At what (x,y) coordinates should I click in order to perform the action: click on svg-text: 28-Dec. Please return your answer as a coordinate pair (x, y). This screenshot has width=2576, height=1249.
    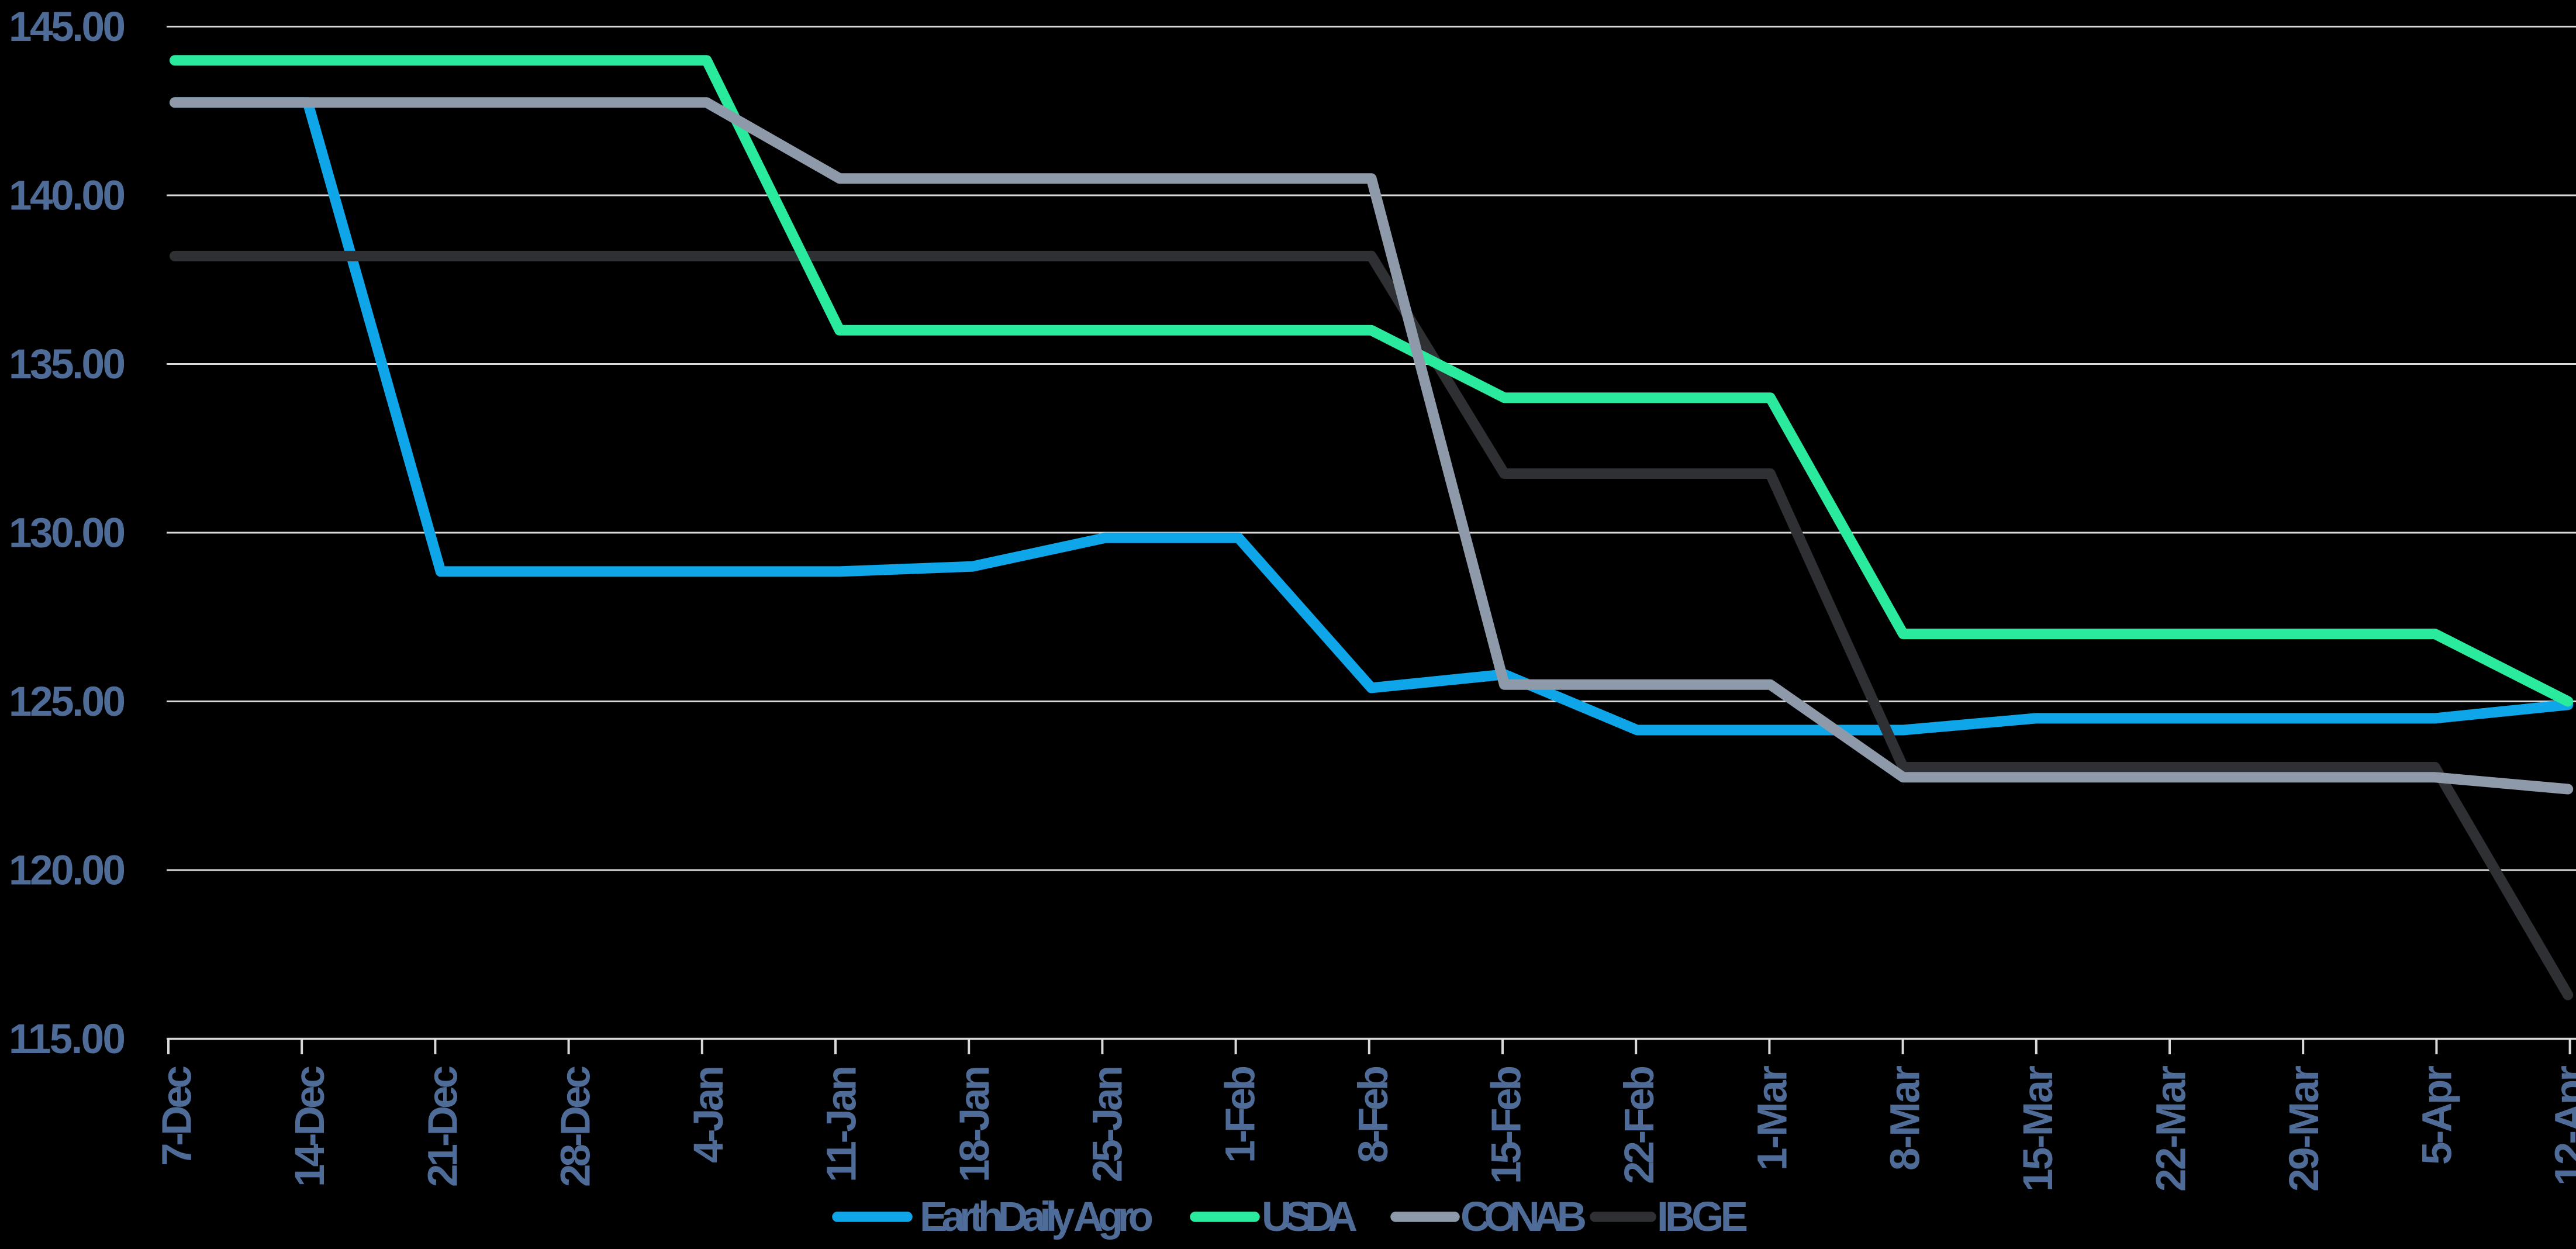
    Looking at the image, I should click on (576, 1126).